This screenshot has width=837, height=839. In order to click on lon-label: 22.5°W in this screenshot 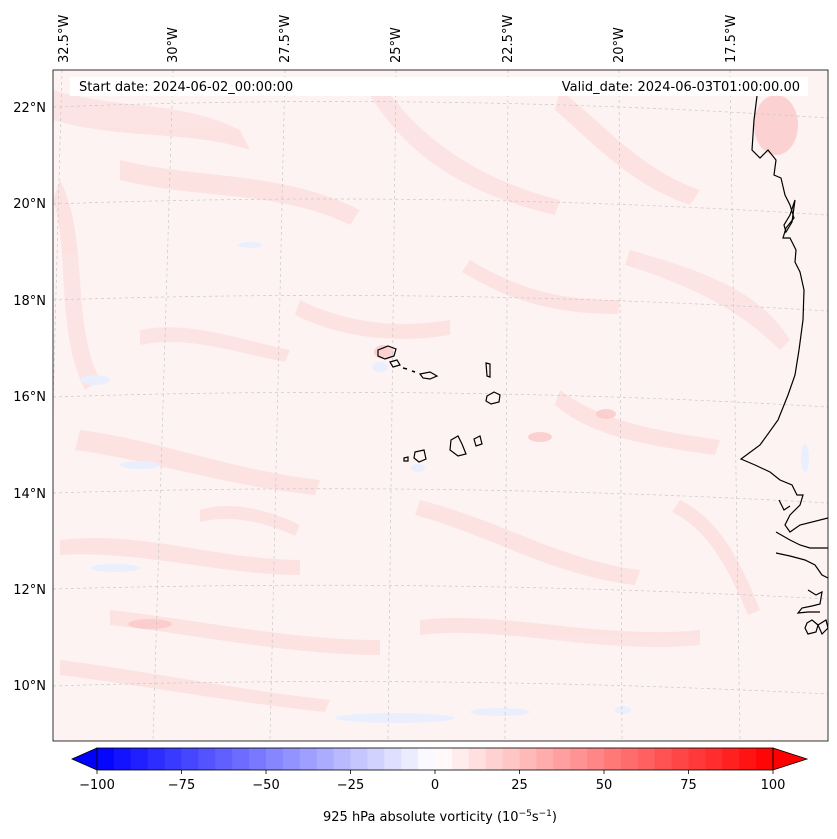, I will do `click(508, 39)`.